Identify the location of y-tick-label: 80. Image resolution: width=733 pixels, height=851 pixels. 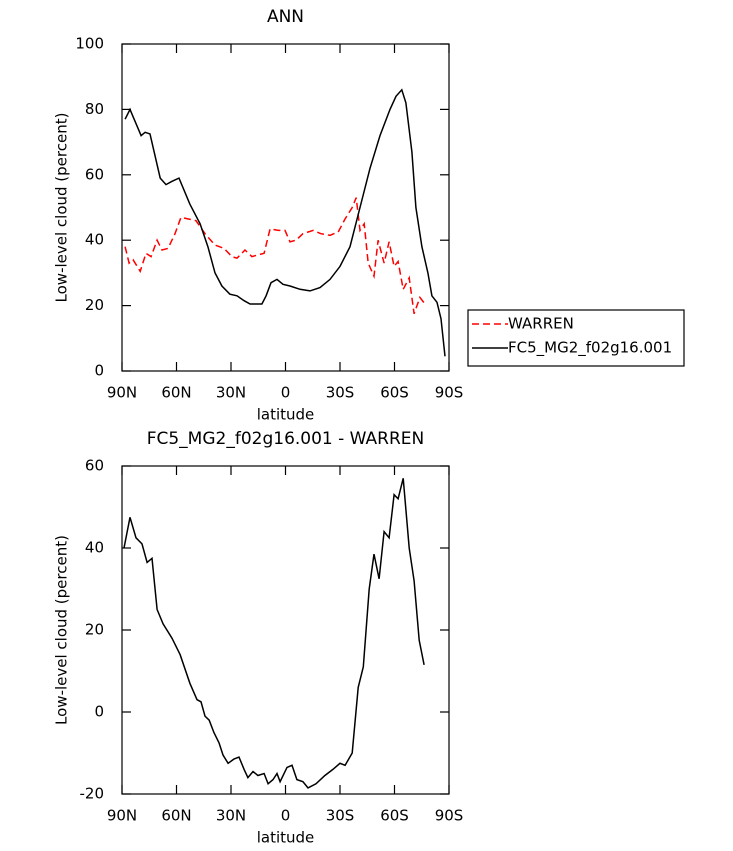
(94, 109).